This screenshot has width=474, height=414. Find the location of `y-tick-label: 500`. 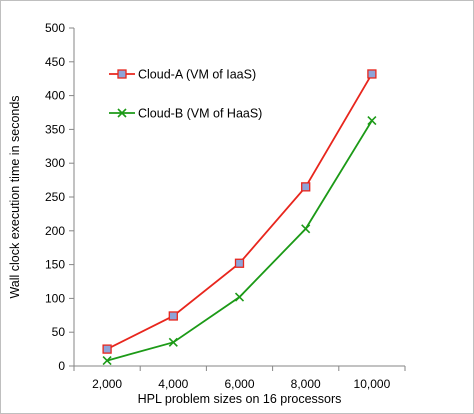

y-tick-label: 500 is located at coordinates (55, 28).